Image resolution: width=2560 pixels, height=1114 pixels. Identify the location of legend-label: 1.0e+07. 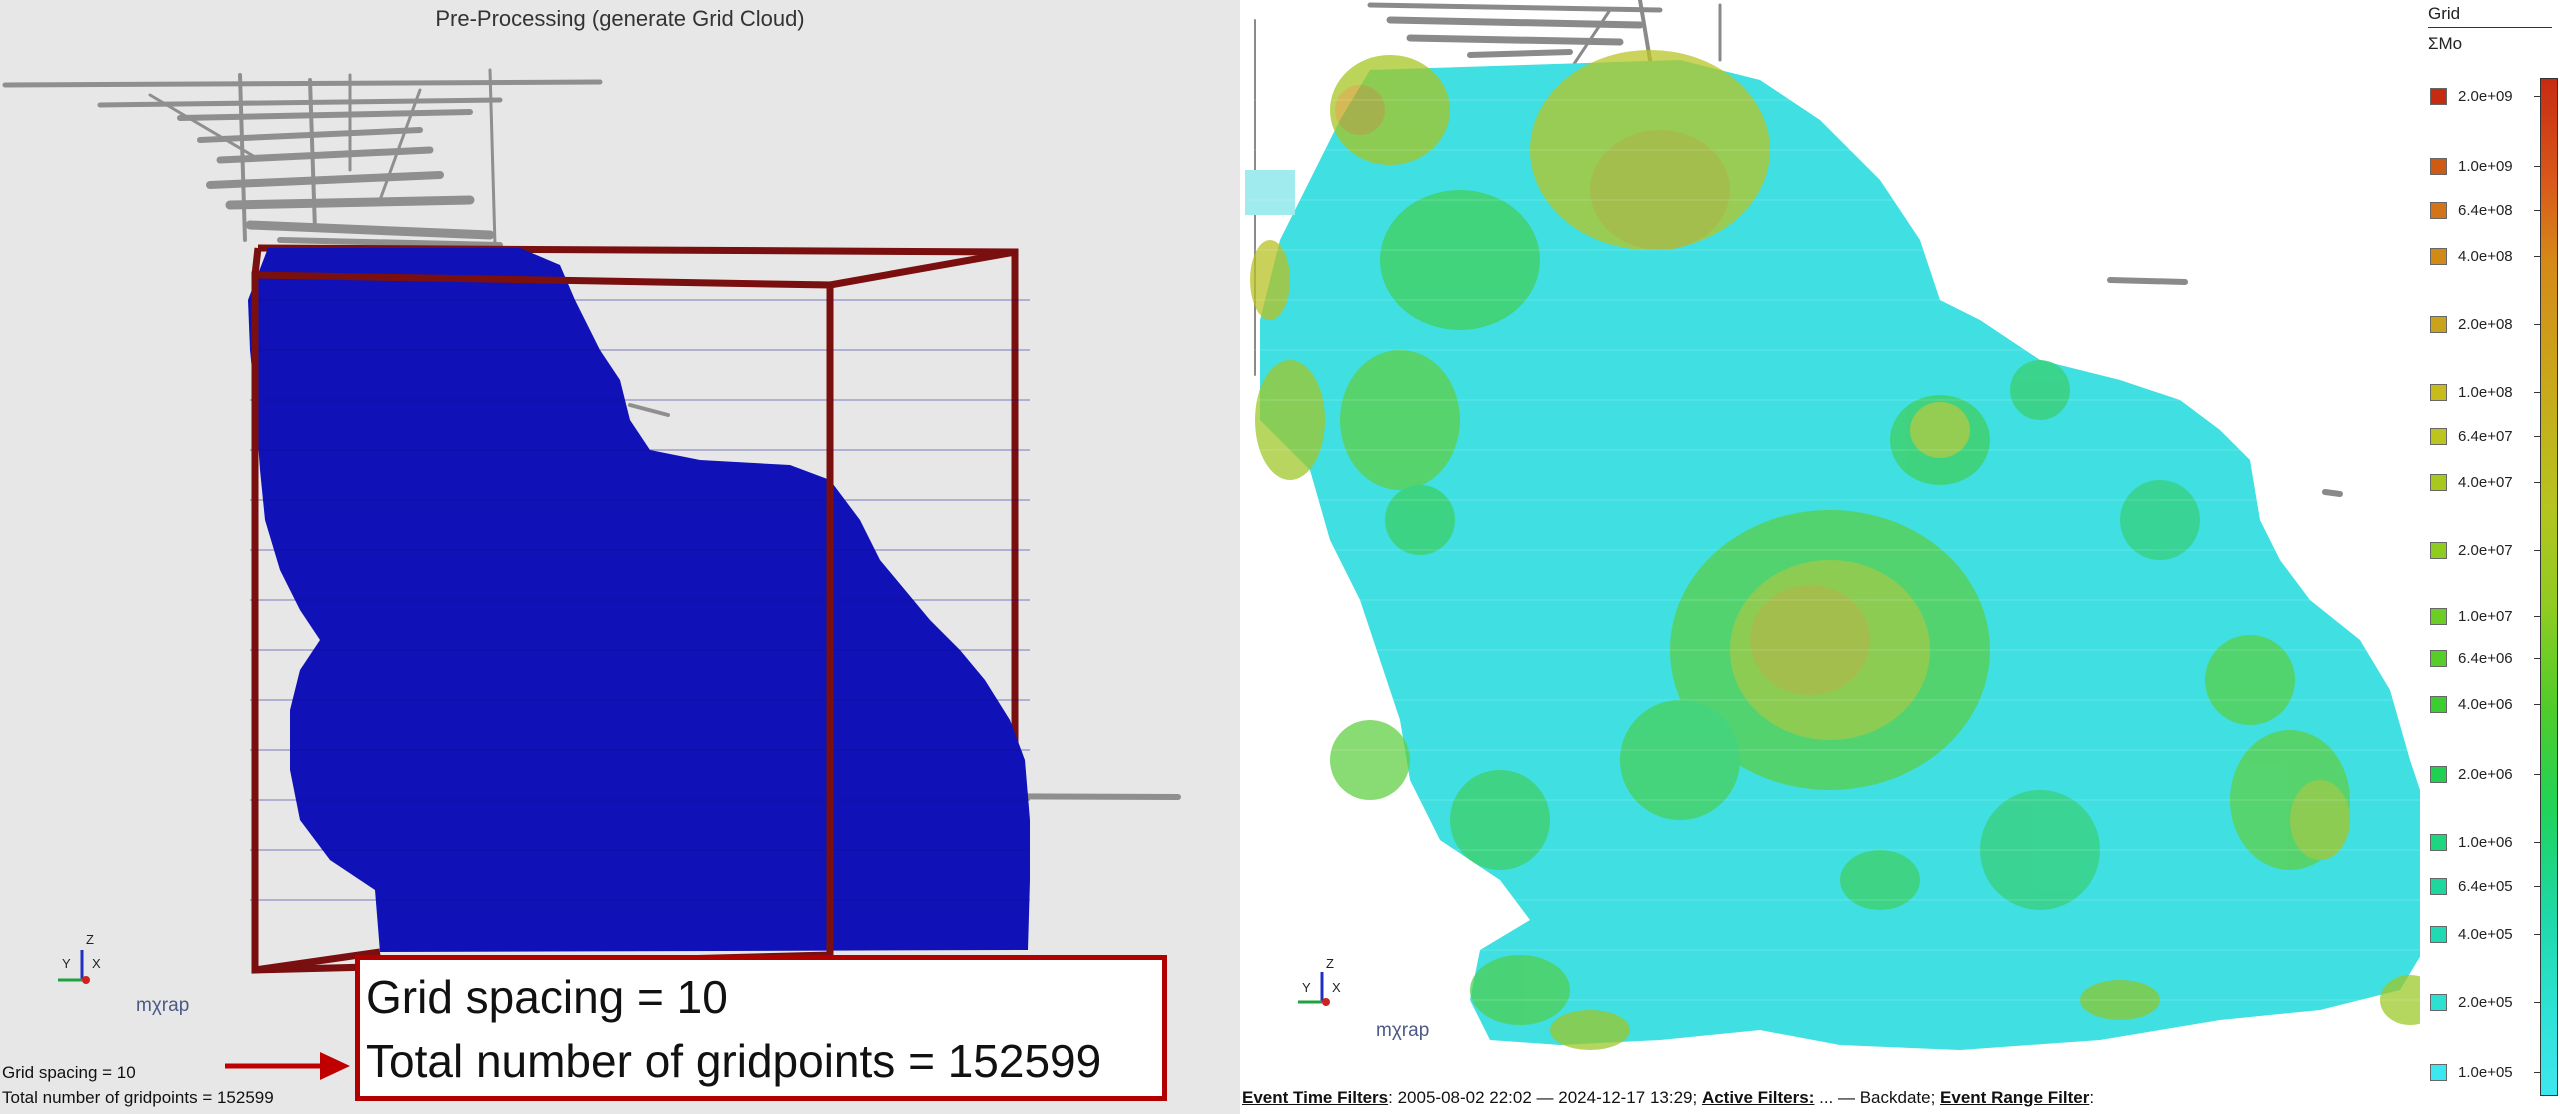
(2485, 616).